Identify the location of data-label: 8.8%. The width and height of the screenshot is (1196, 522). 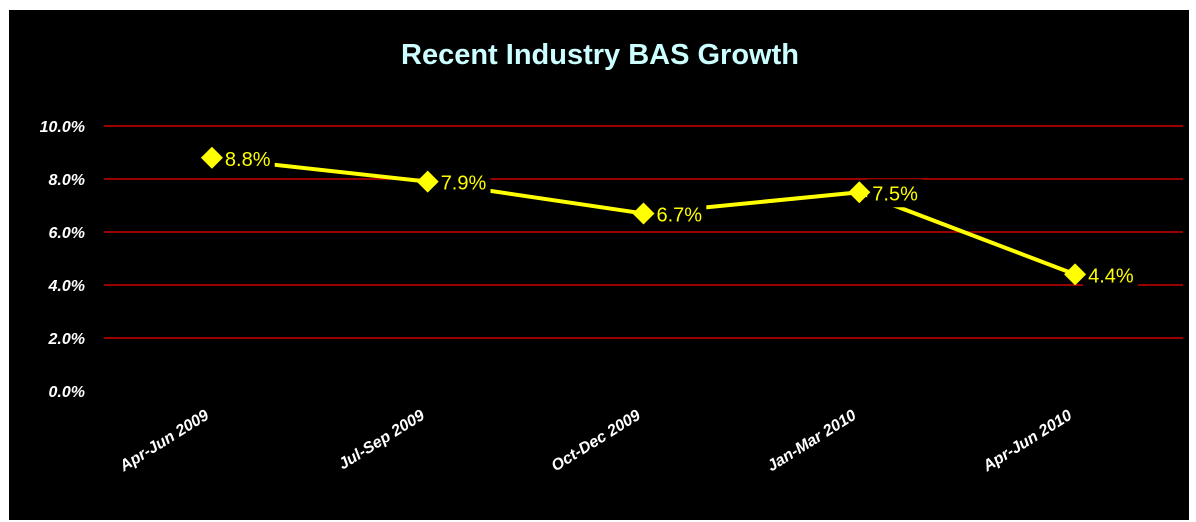
(248, 160).